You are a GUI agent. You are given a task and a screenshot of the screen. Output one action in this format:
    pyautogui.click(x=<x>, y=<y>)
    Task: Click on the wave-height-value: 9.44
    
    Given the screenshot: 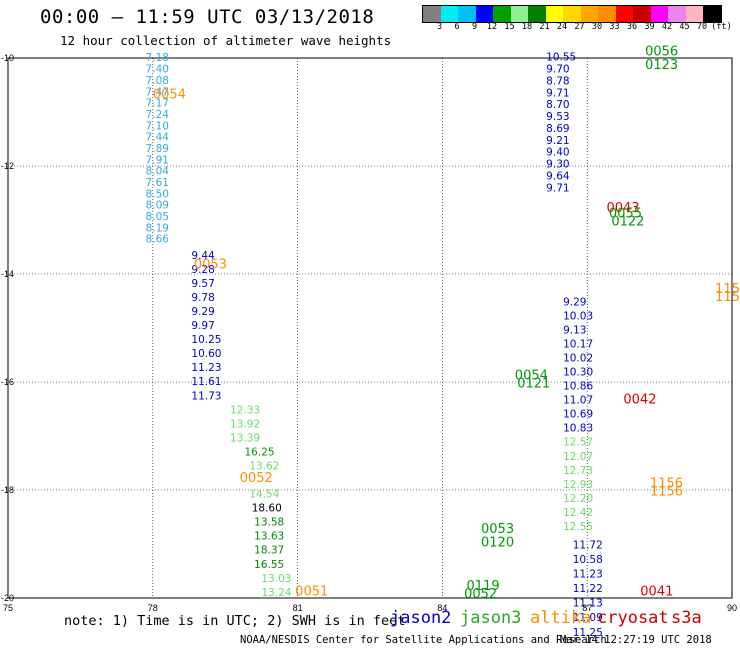 What is the action you would take?
    pyautogui.click(x=203, y=256)
    